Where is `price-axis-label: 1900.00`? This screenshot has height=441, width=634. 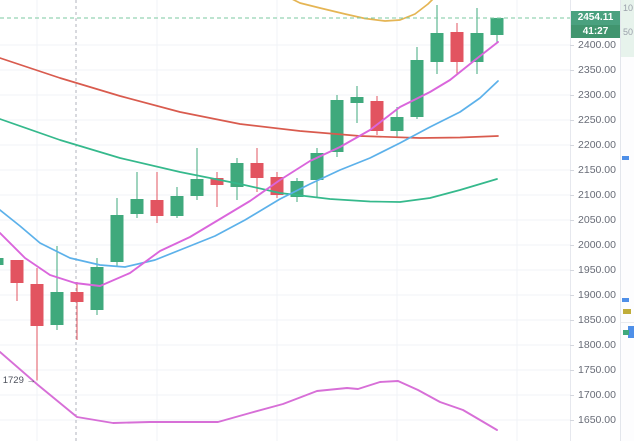
price-axis-label: 1900.00 is located at coordinates (597, 295).